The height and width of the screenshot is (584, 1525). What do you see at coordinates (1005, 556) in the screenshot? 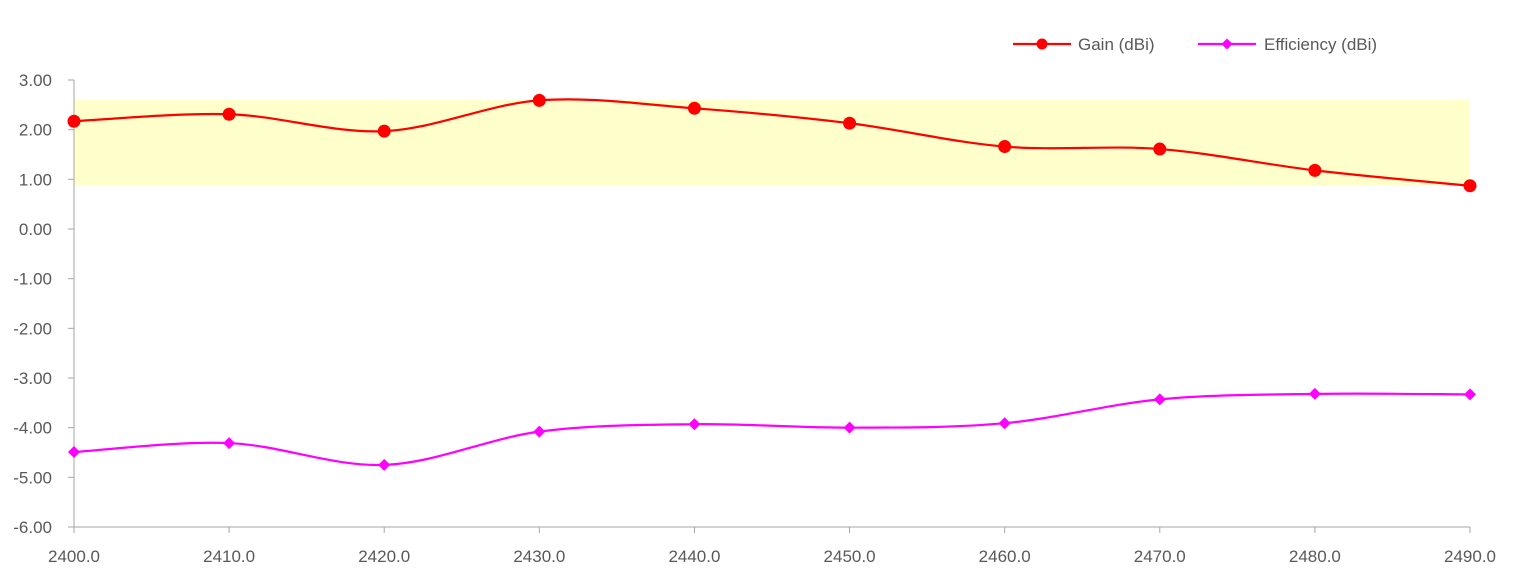
I see `x-tick-label: 2460.0` at bounding box center [1005, 556].